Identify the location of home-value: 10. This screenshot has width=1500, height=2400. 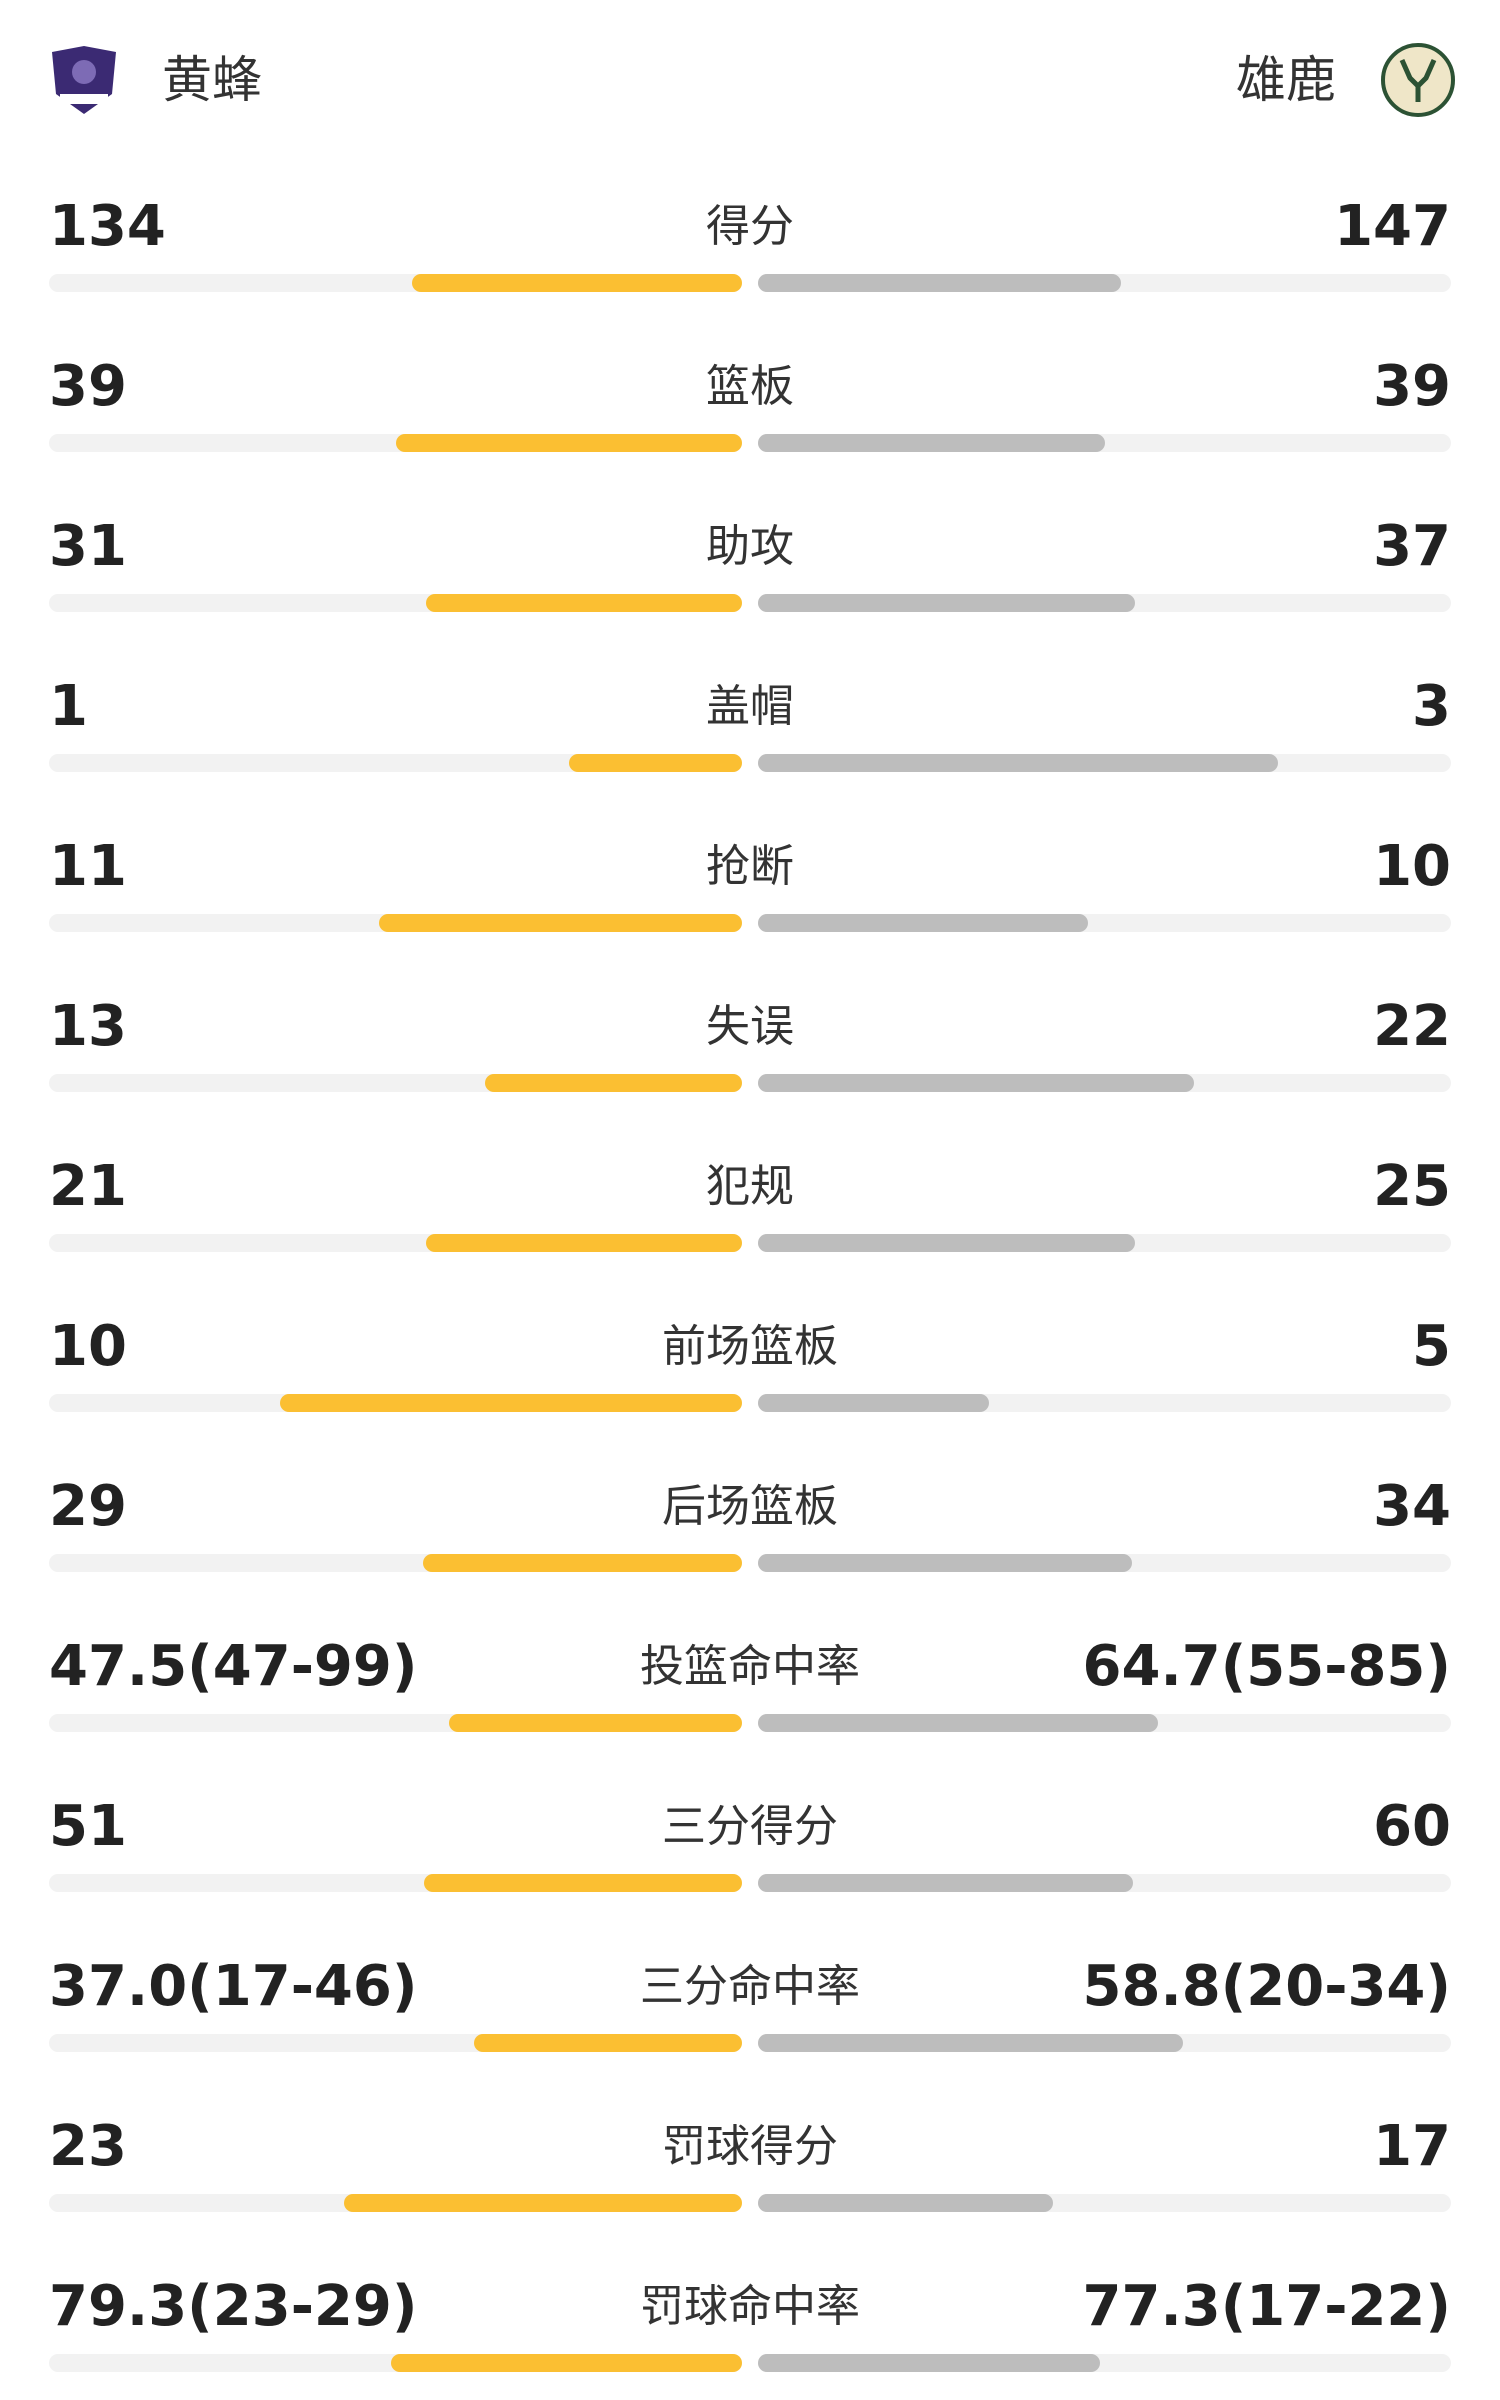
(88, 1346).